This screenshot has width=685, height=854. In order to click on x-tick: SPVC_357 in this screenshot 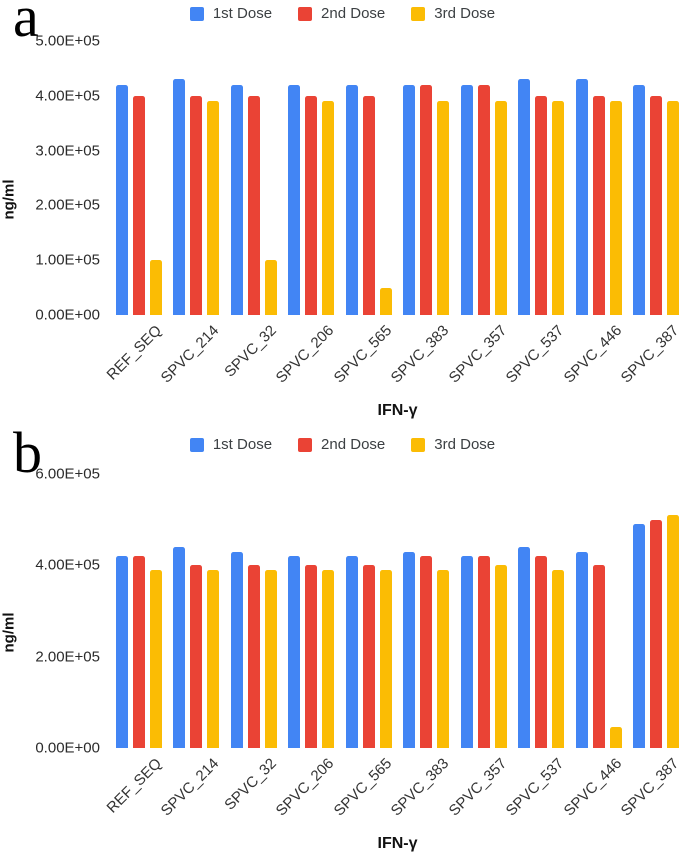, I will do `click(479, 790)`.